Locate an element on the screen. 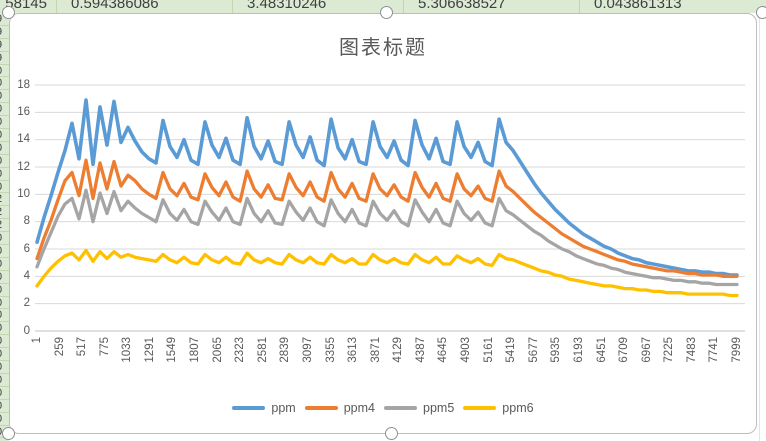 This screenshot has height=441, width=766. x-tick-label: 3355 is located at coordinates (330, 350).